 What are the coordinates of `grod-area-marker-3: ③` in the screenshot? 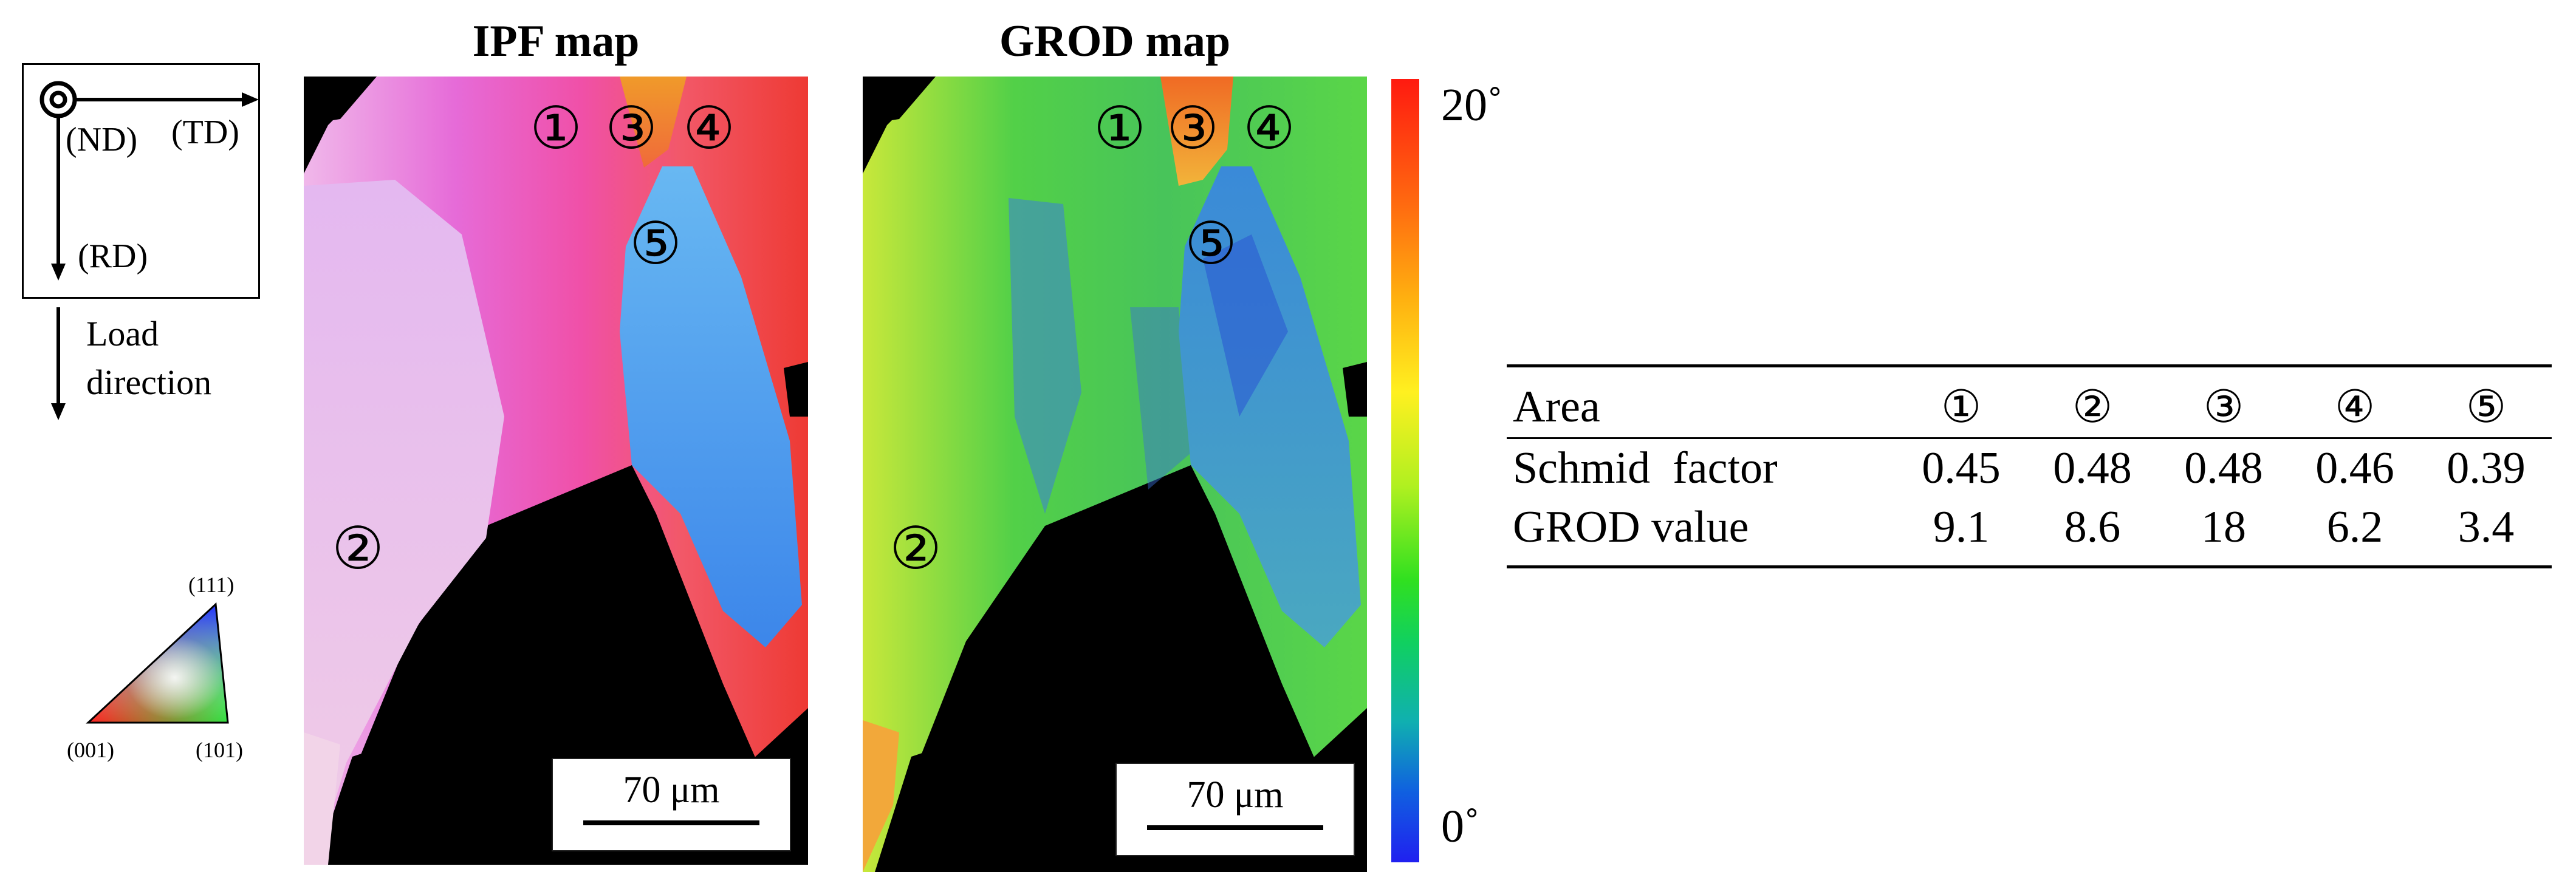 It's located at (1192, 128).